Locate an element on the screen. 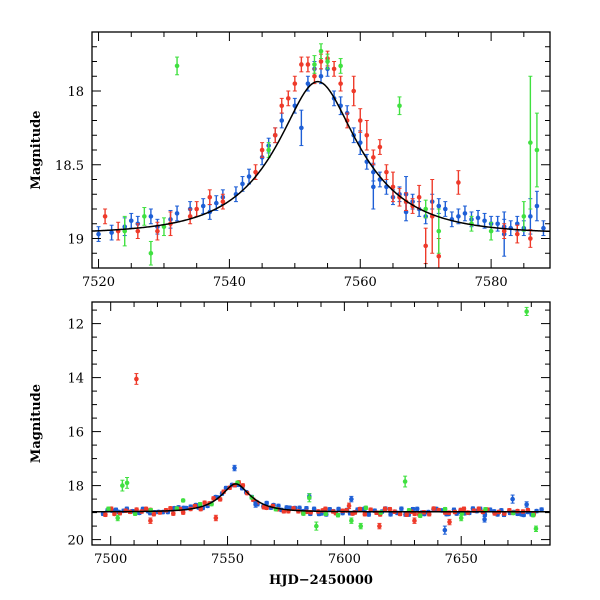 Image resolution: width=600 pixels, height=600 pixels. y-tick-label: 20 is located at coordinates (75, 541).